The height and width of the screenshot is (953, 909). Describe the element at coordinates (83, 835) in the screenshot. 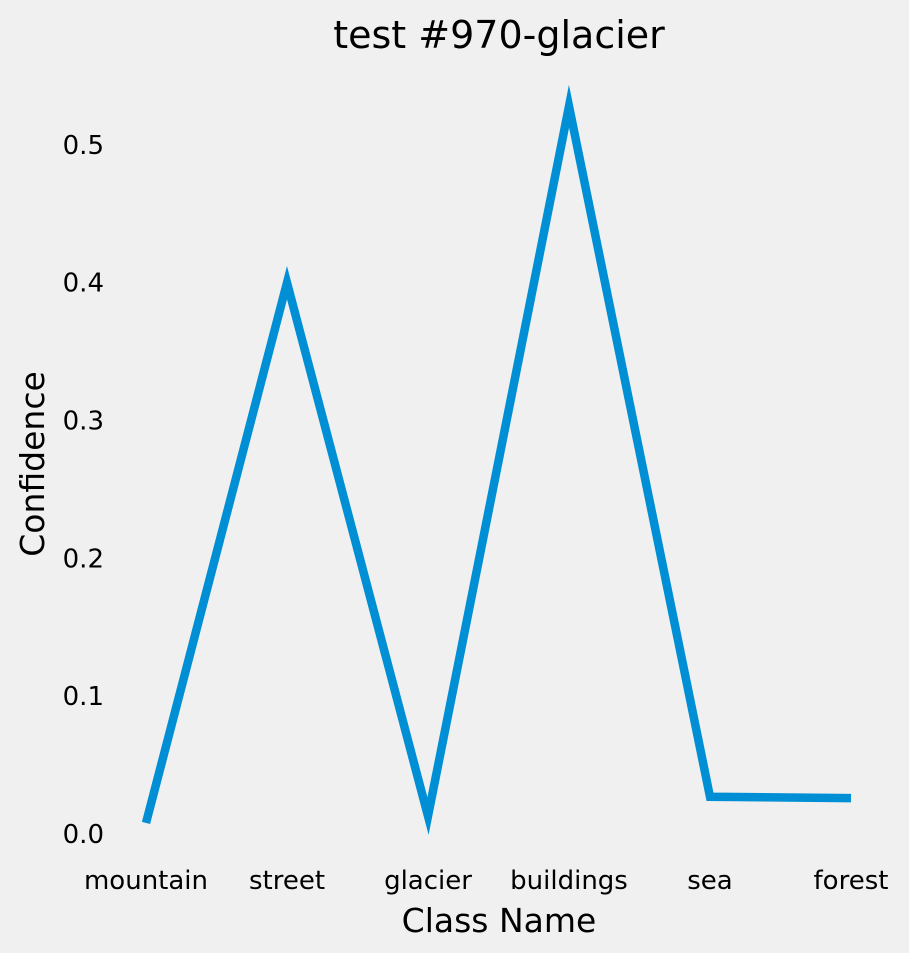

I see `y-tick-label: 0.0` at that location.